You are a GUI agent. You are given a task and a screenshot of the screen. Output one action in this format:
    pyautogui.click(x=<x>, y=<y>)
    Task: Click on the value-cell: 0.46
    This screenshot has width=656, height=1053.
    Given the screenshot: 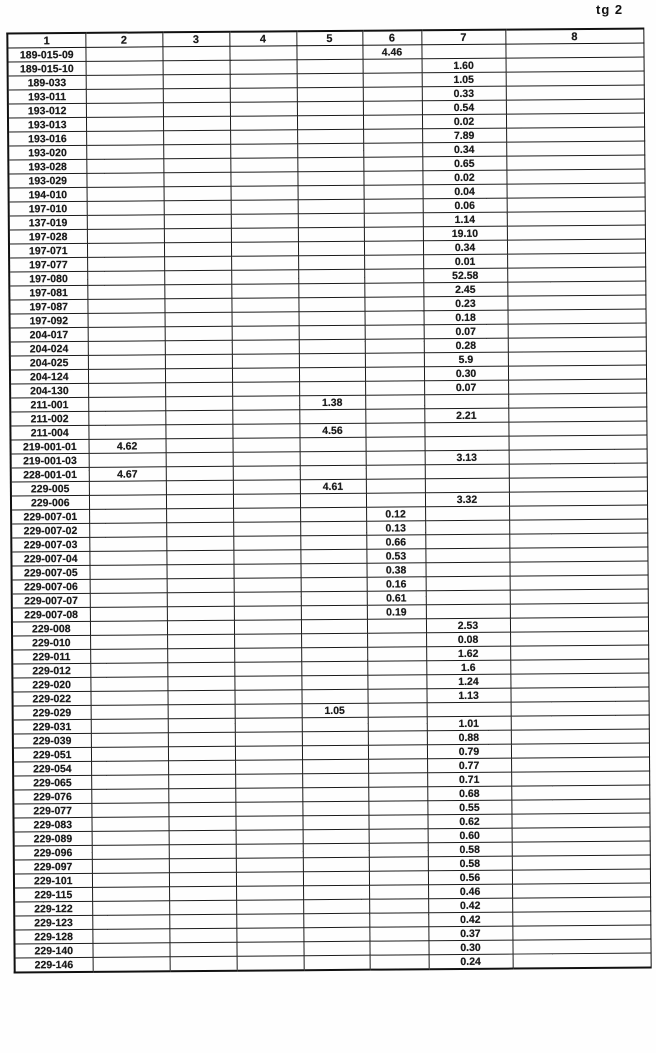 What is the action you would take?
    pyautogui.click(x=470, y=891)
    